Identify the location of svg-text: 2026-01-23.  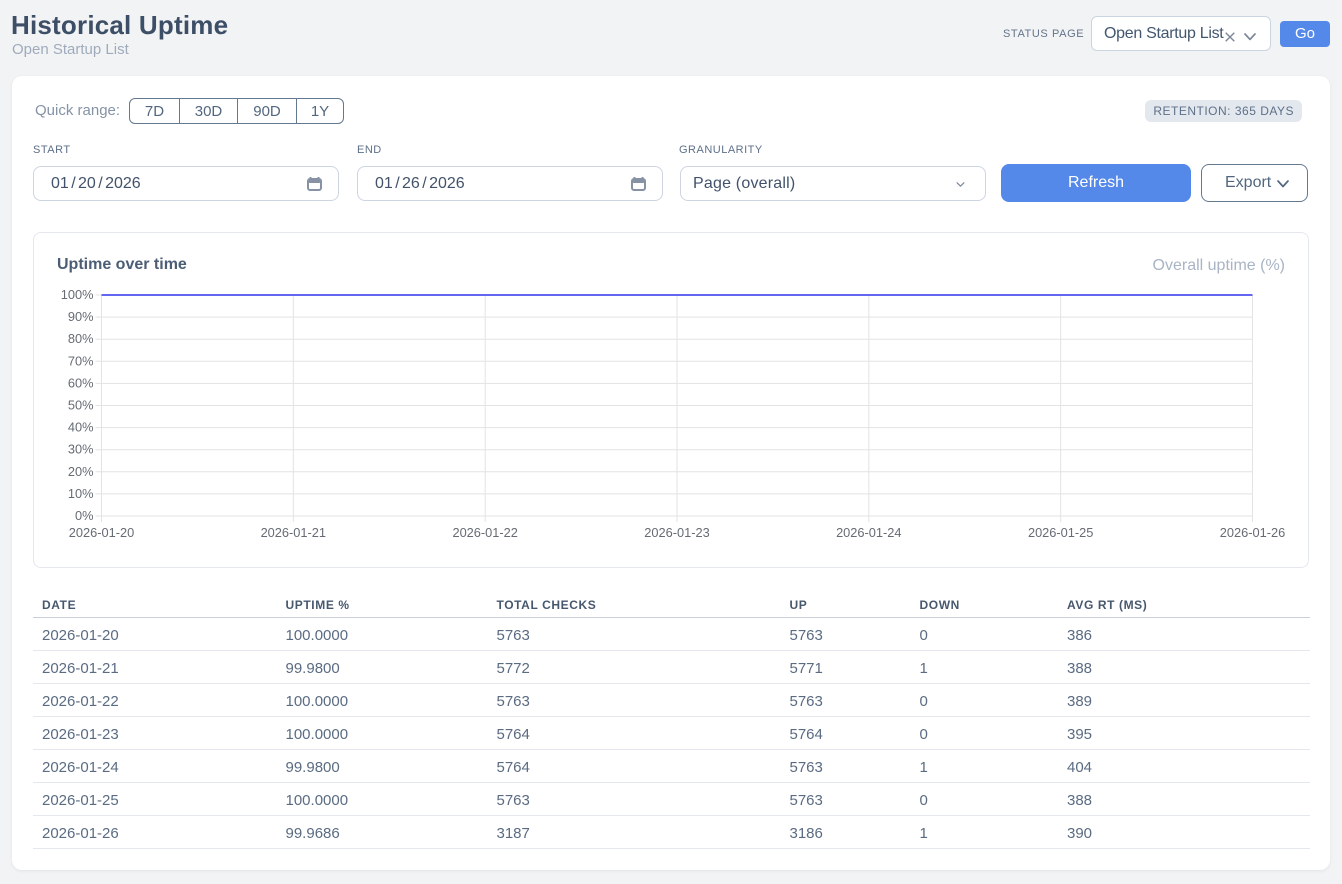
(676, 532).